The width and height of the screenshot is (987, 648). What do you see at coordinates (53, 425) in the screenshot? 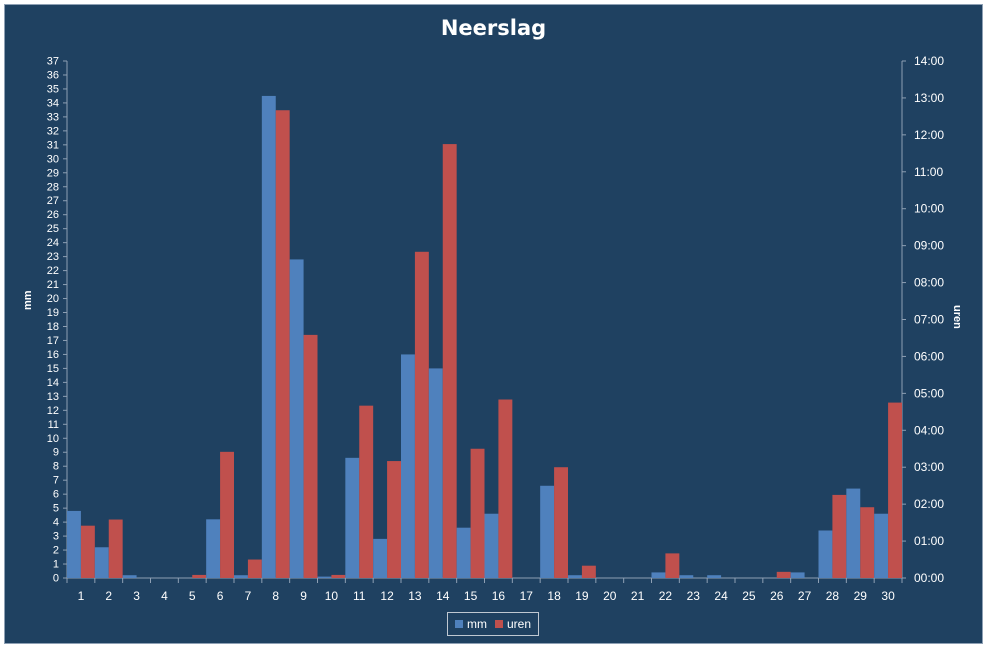
I see `y-left-tick-label: 11` at bounding box center [53, 425].